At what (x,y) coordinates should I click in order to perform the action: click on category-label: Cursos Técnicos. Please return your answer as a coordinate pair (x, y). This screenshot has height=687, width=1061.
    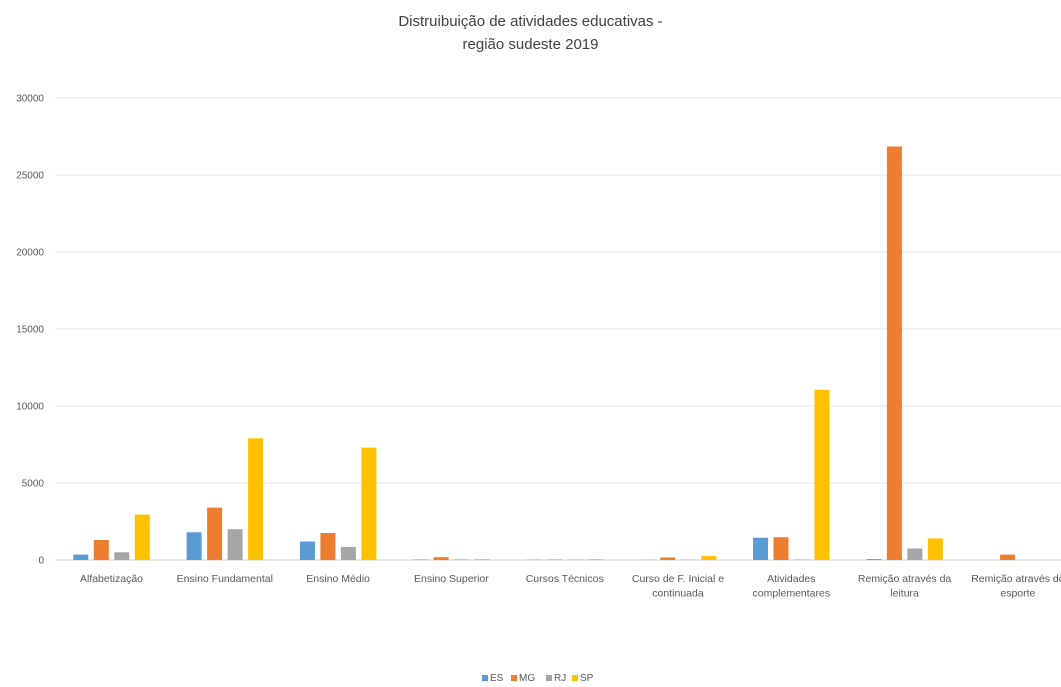
    Looking at the image, I should click on (565, 579).